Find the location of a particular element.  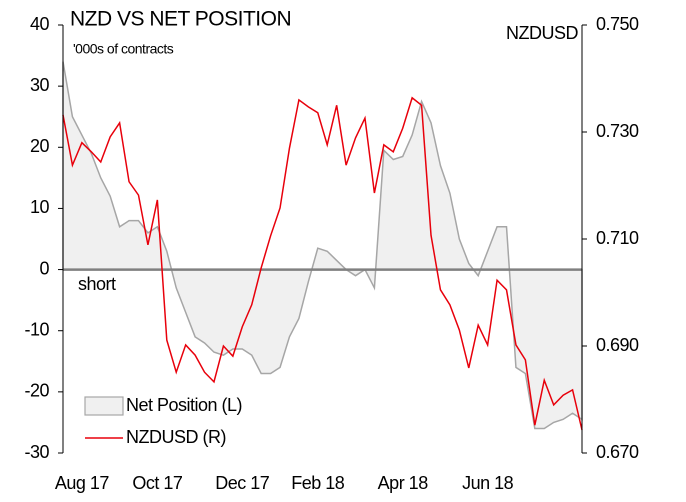

y2-tick-label: 0.710 is located at coordinates (617, 238).